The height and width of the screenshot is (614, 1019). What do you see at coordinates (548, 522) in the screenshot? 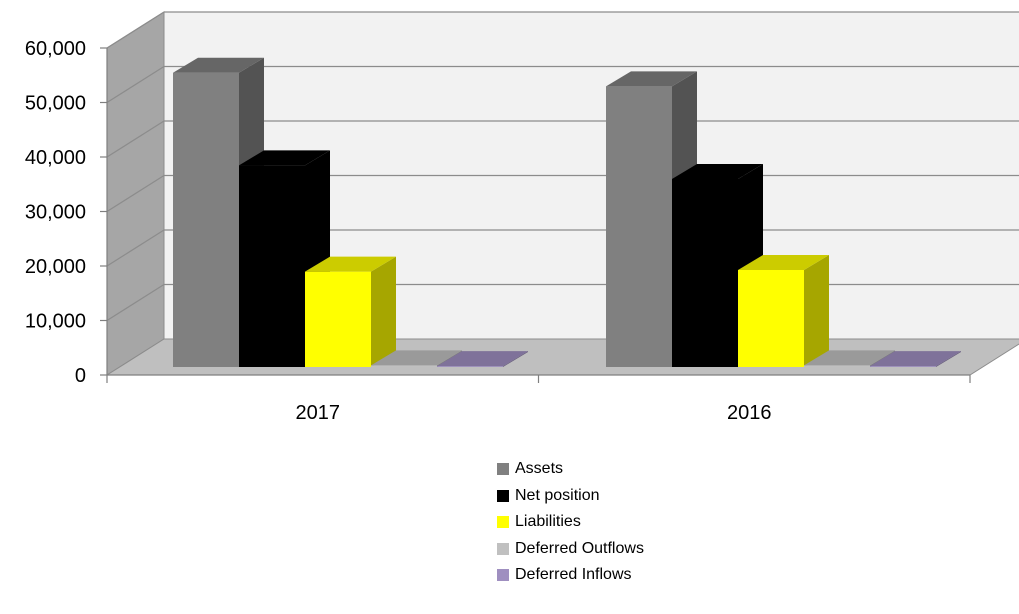
I see `legend-label: Liabilities` at bounding box center [548, 522].